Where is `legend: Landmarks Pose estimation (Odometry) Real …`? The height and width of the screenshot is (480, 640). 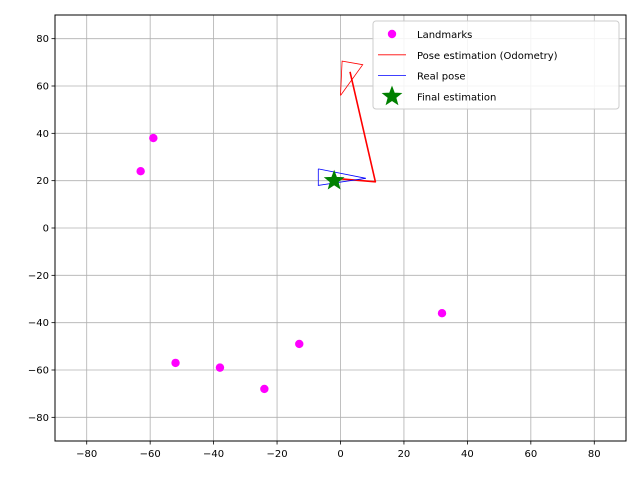 legend: Landmarks Pose estimation (Odometry) Real … is located at coordinates (496, 65).